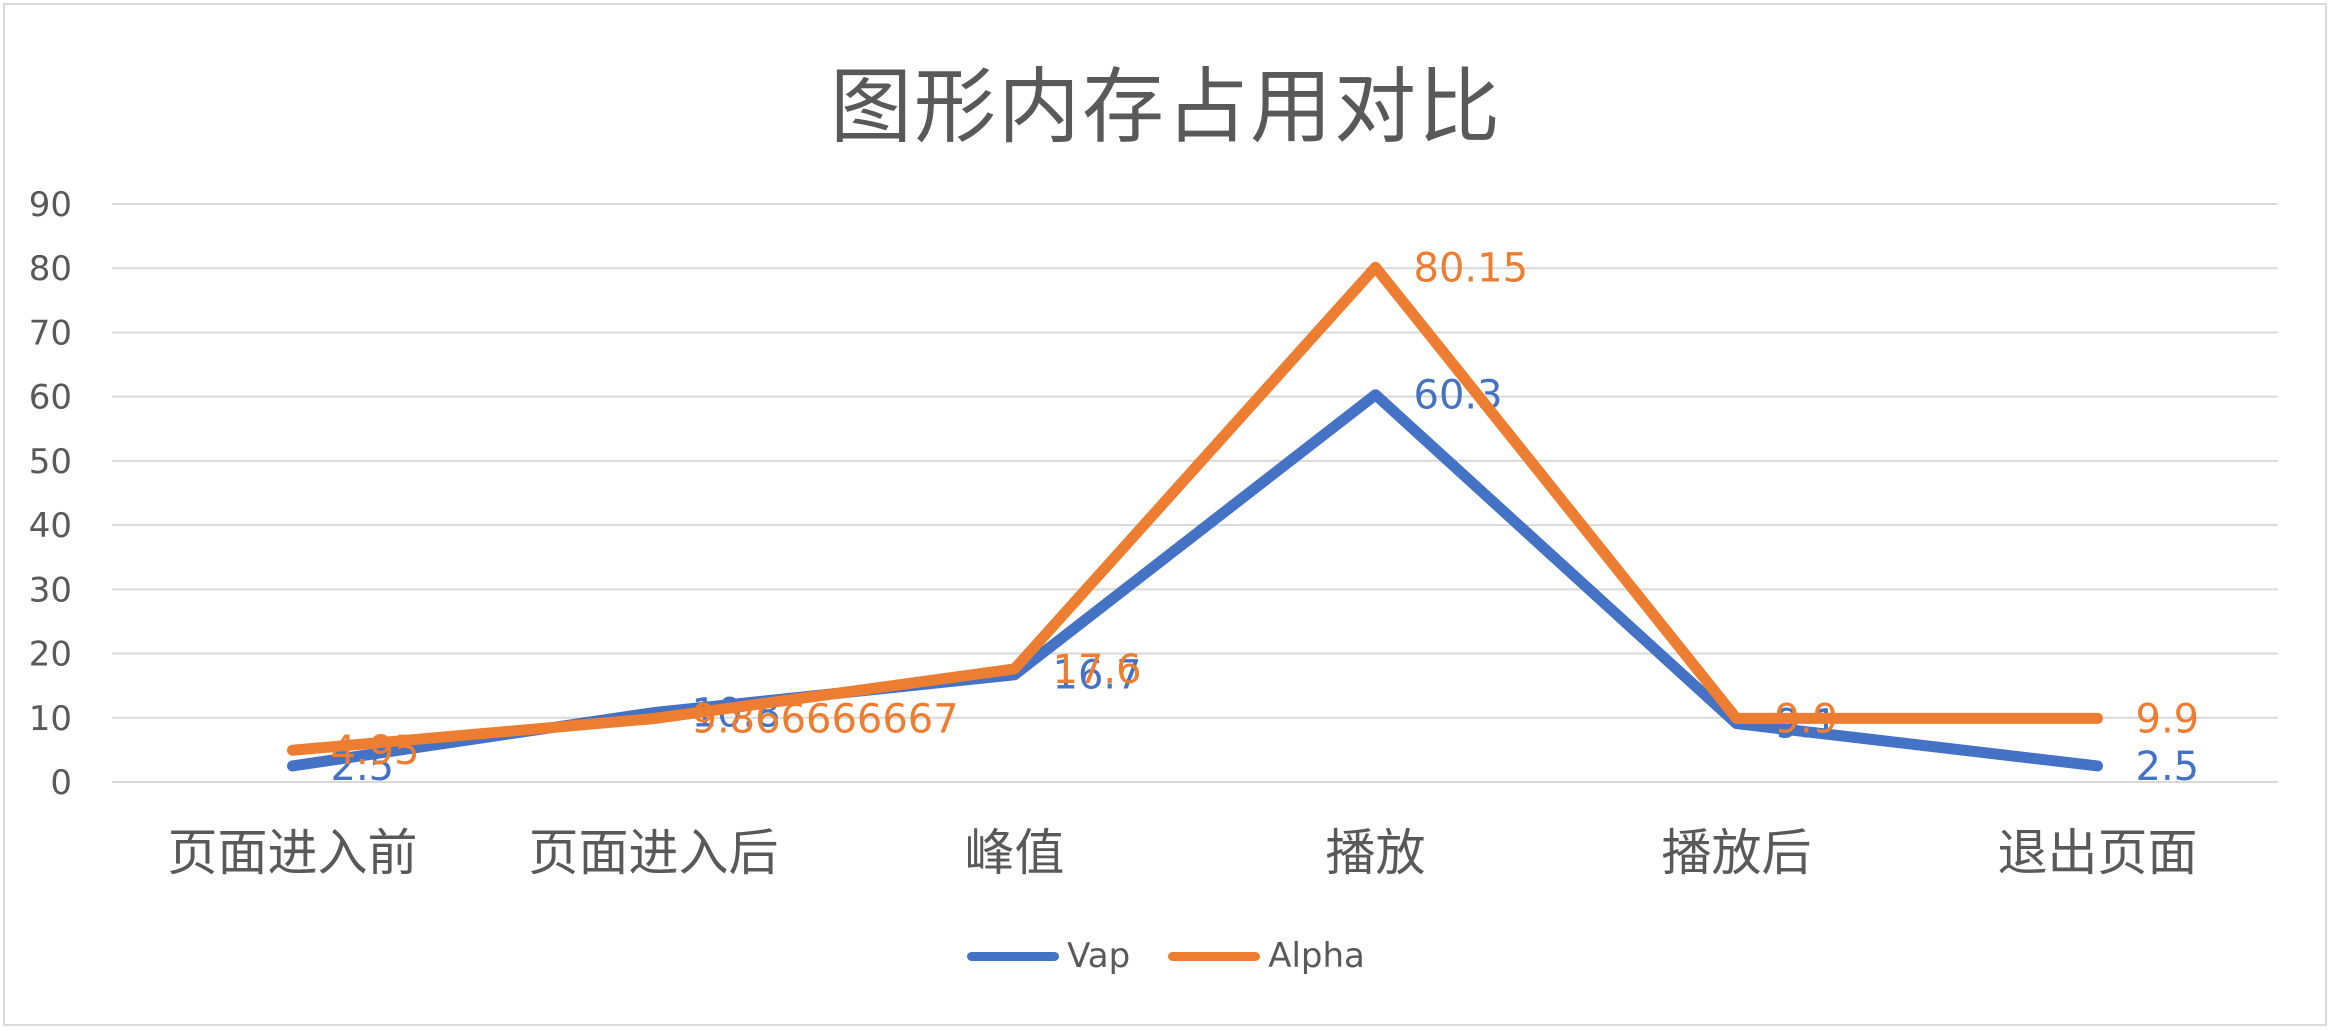 The width and height of the screenshot is (2332, 1031). I want to click on legend-label: Vap, so click(1099, 956).